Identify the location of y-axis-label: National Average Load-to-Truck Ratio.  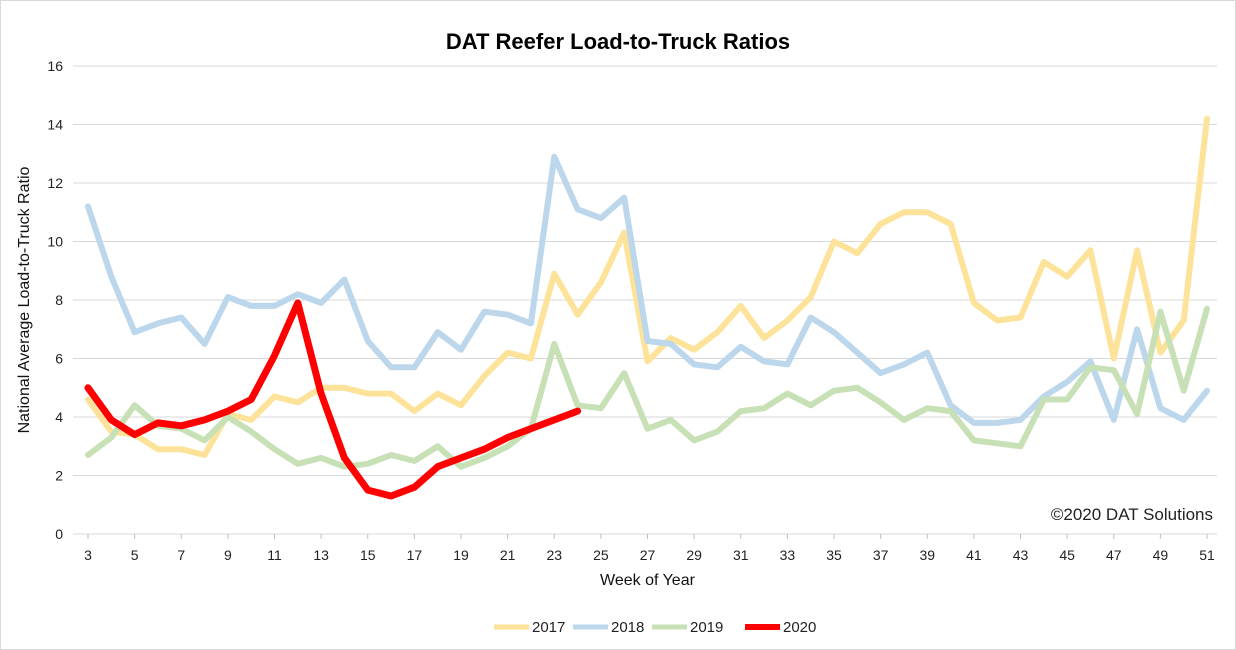
(24, 299).